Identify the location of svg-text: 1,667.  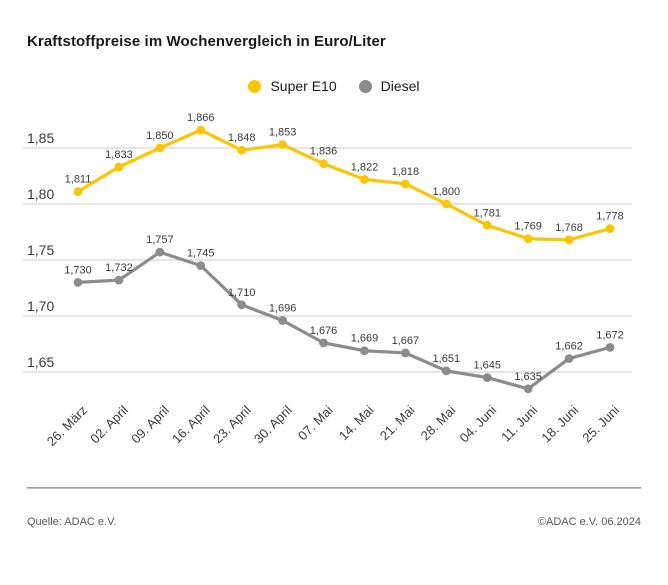
(406, 341).